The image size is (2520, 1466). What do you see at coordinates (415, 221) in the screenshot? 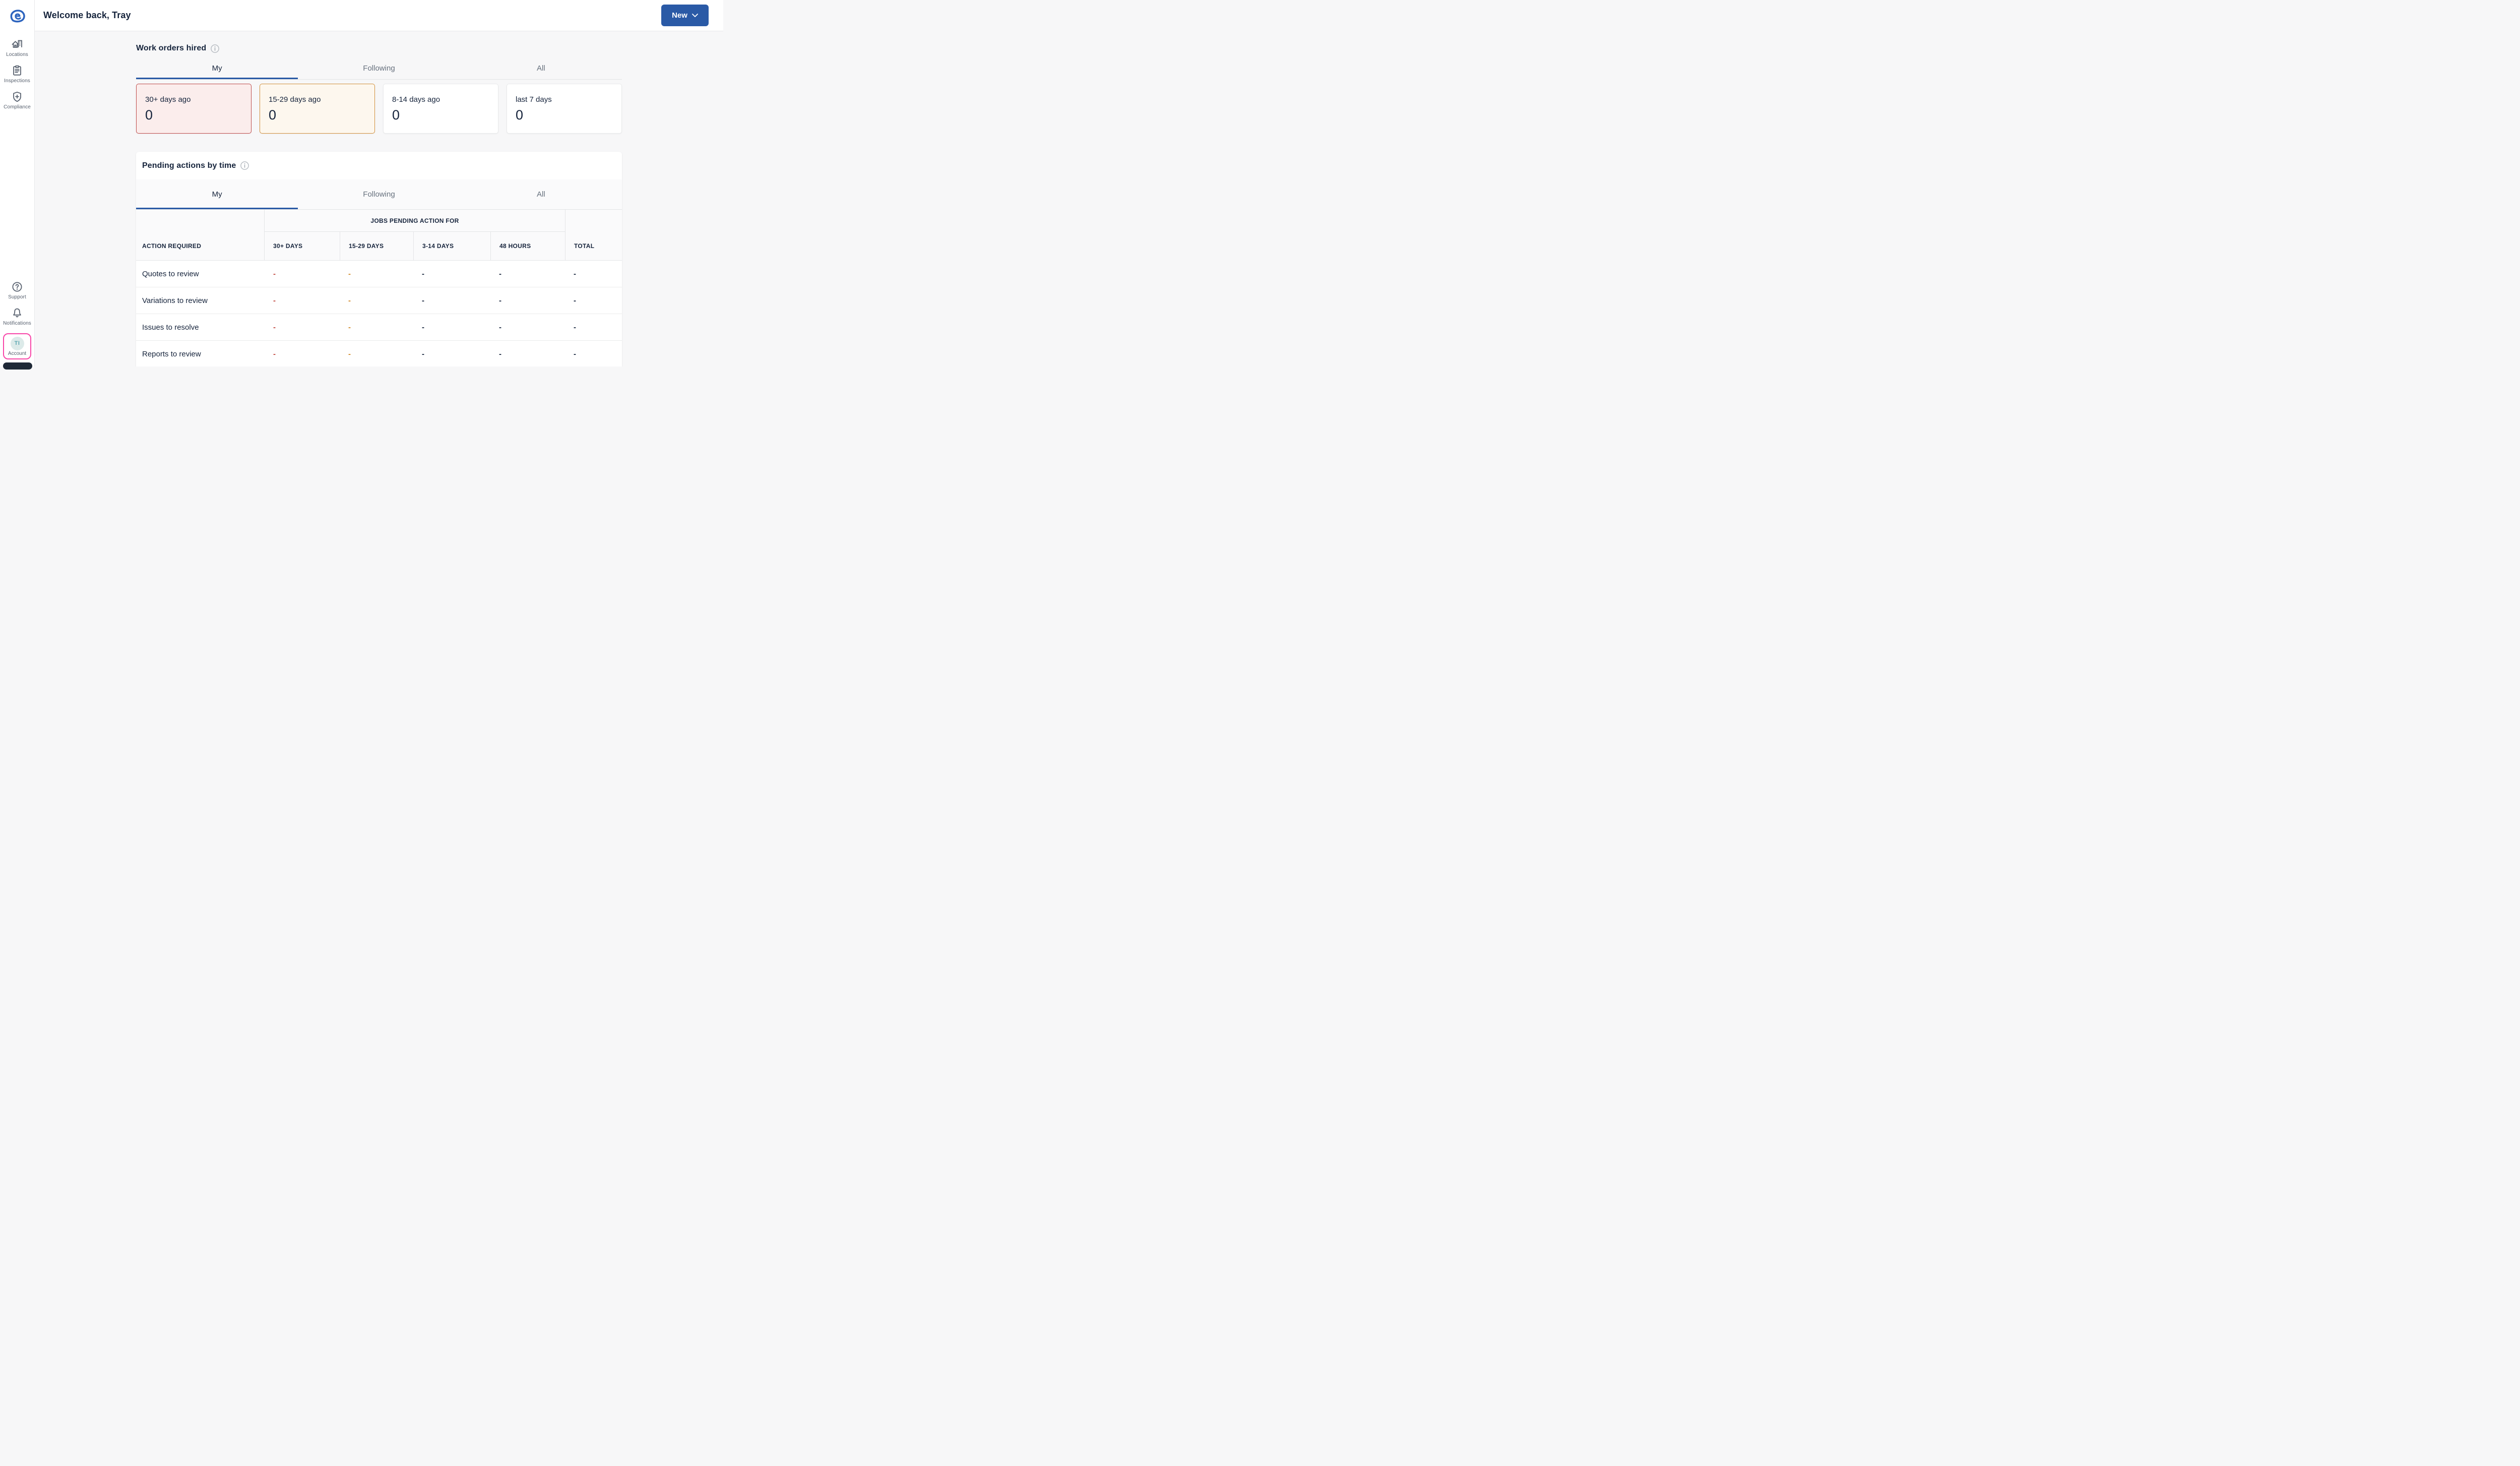
I see `group-header-jobs-pending: JOBS PENDING ACTION FOR` at bounding box center [415, 221].